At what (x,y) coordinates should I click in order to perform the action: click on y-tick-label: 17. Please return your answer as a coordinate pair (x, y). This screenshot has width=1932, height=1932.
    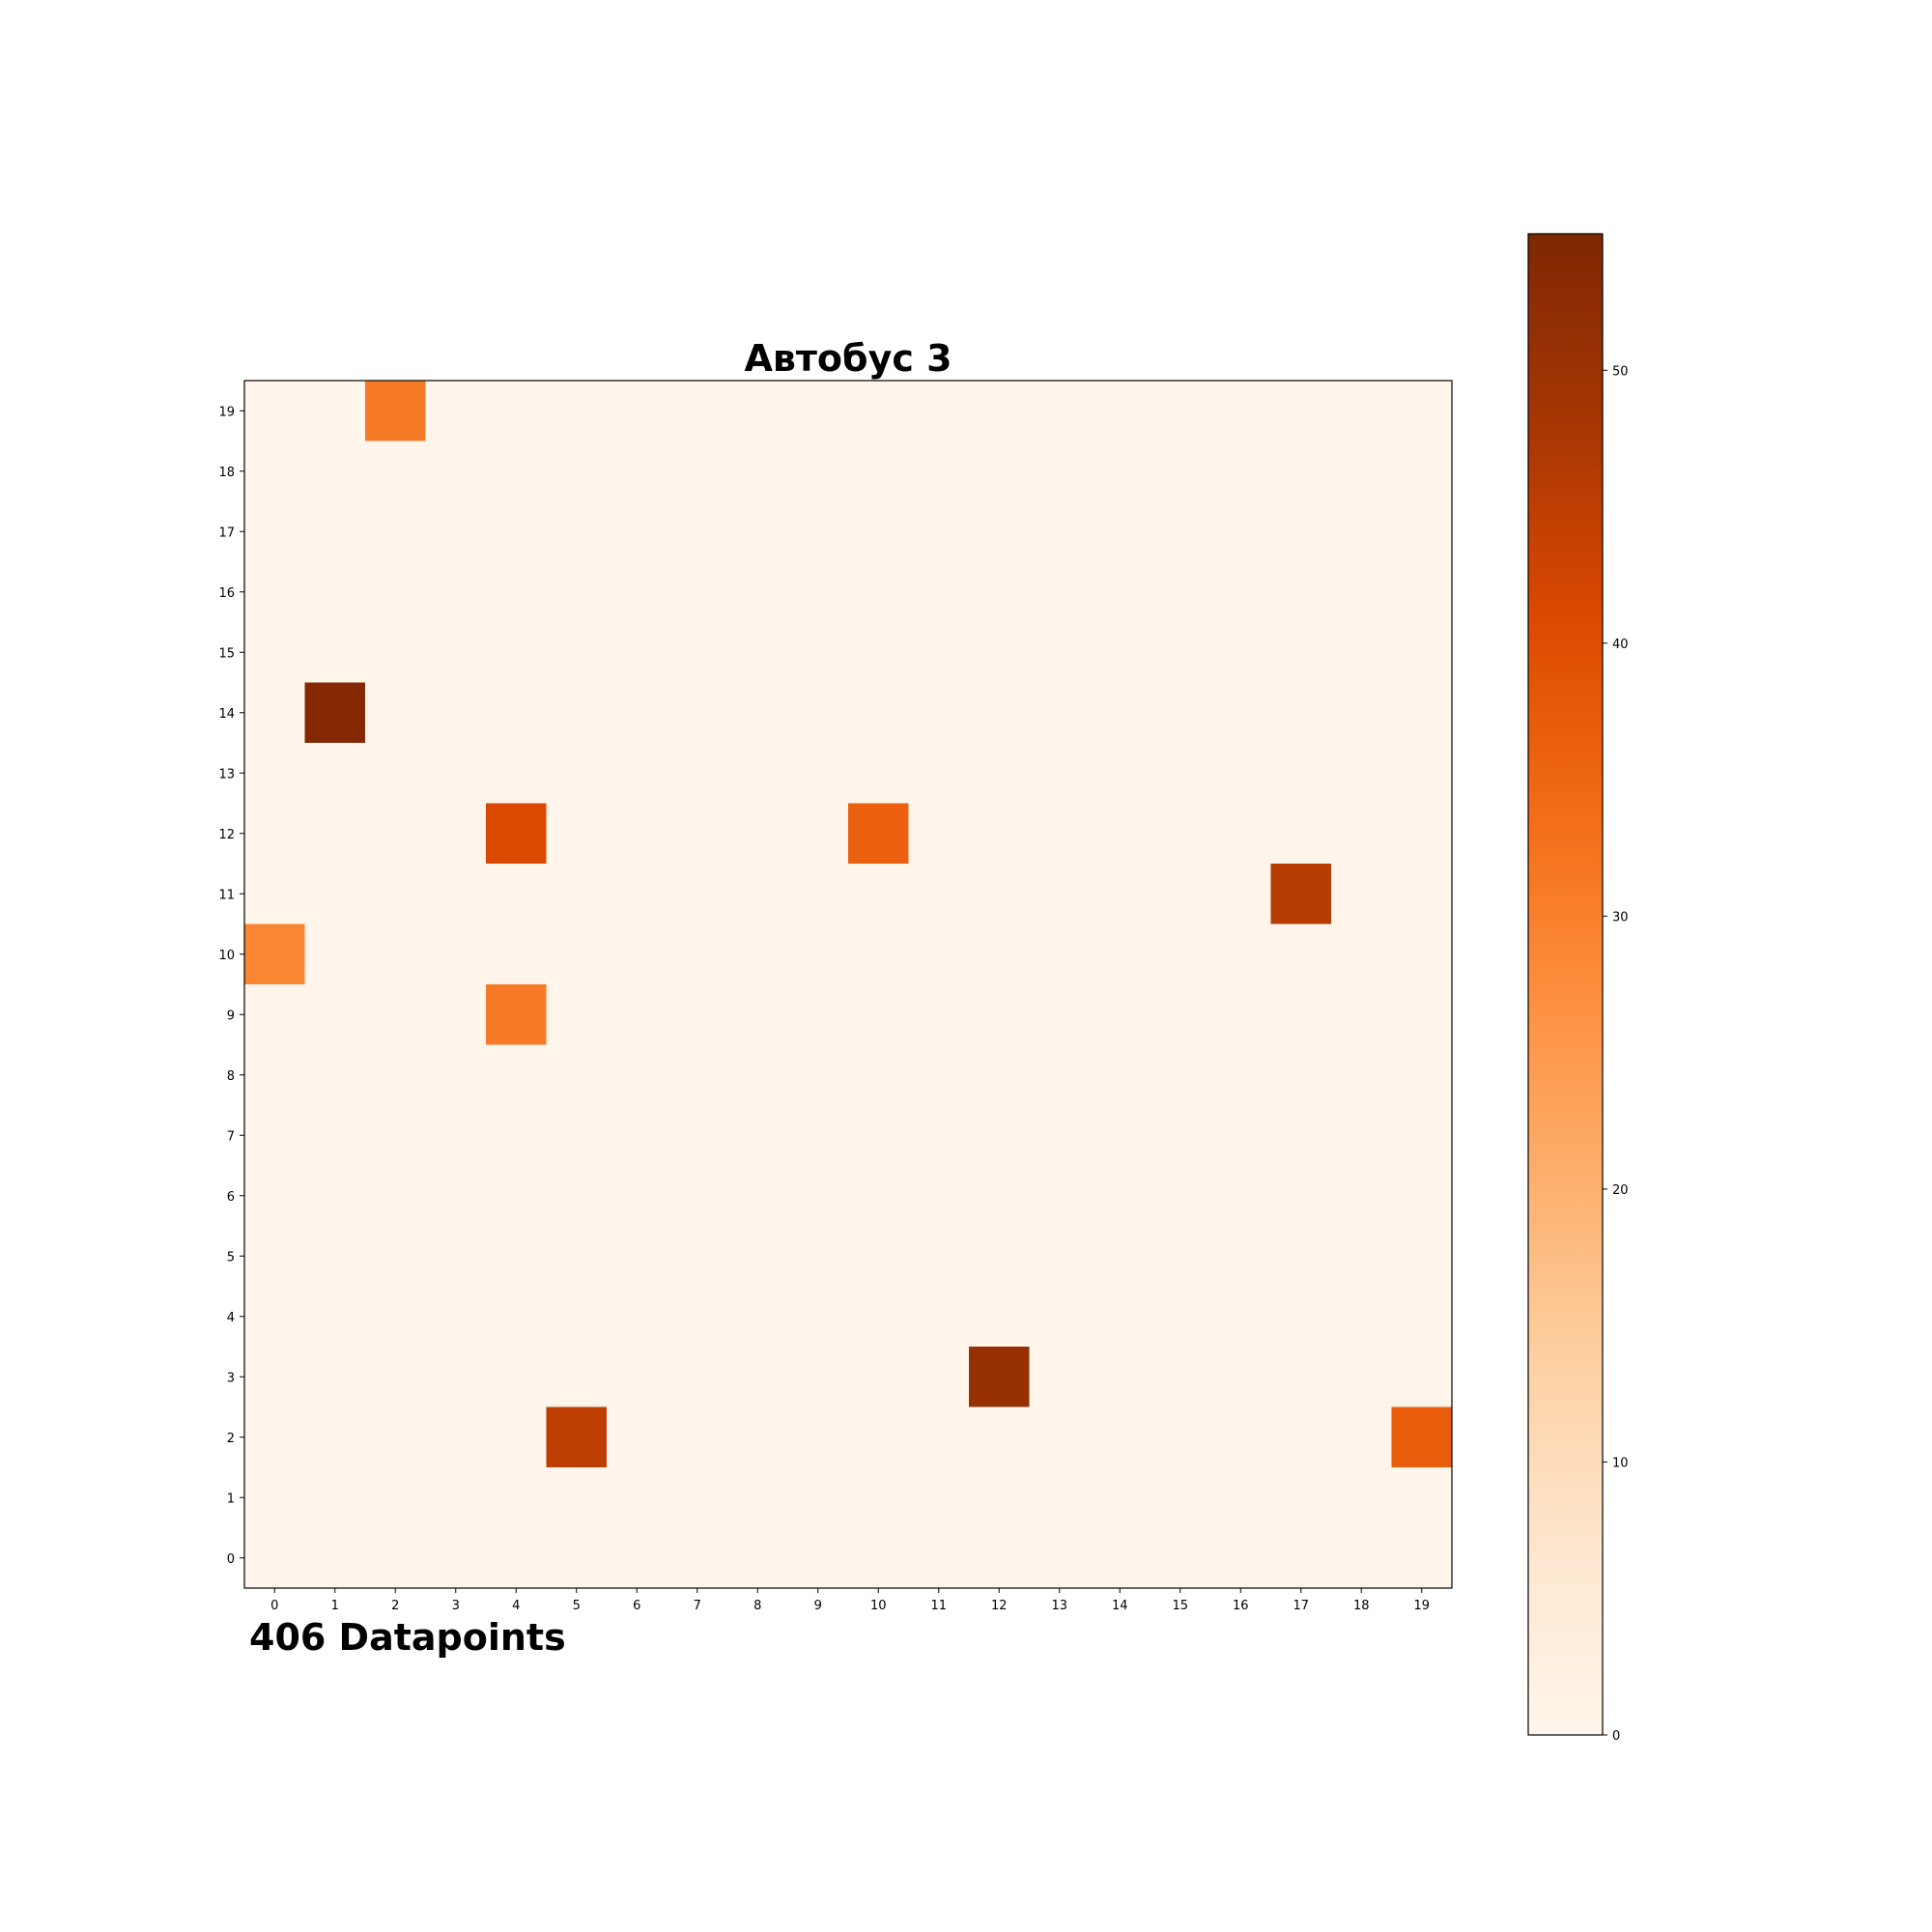
    Looking at the image, I should click on (226, 533).